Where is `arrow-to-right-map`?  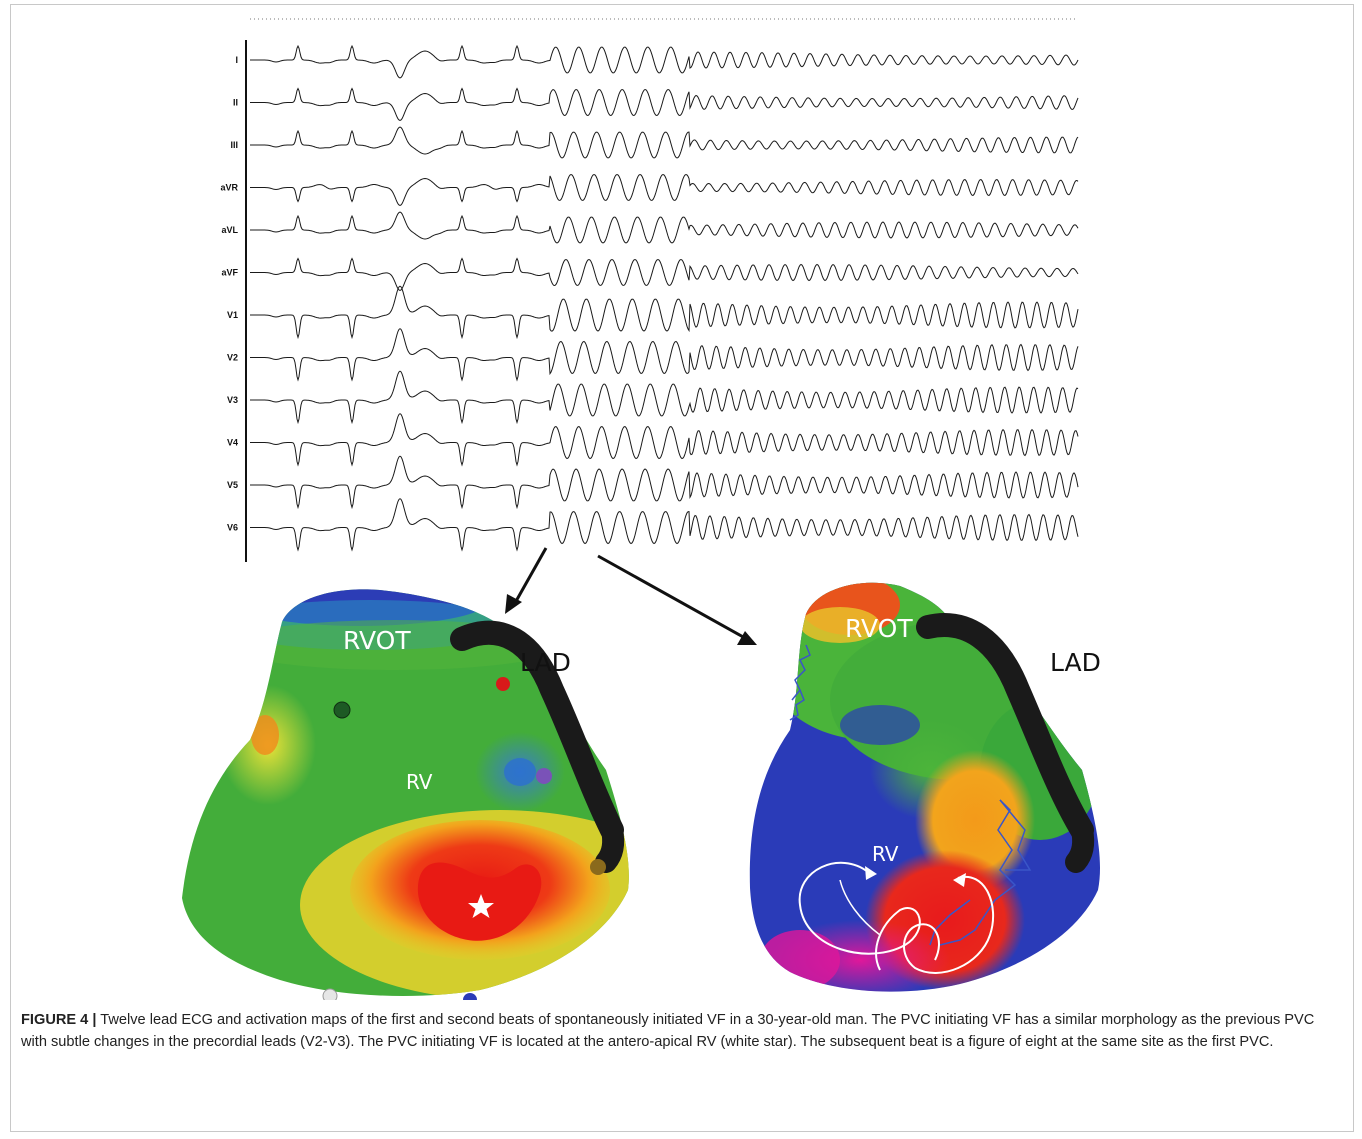 arrow-to-right-map is located at coordinates (677, 599).